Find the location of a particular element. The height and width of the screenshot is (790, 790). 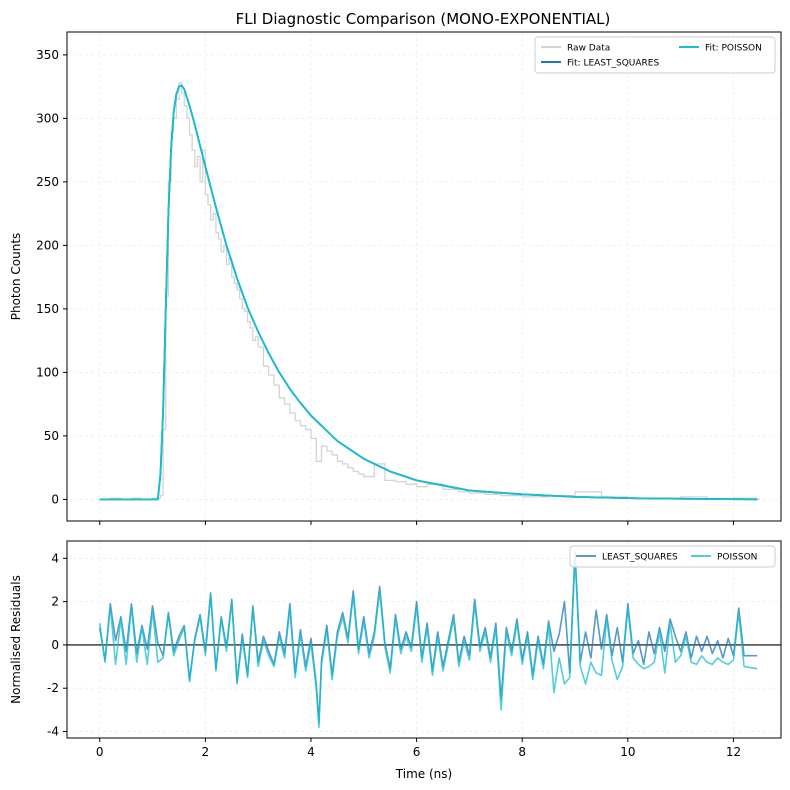

bottom-x-axis-label: Time (ns) is located at coordinates (423, 774).